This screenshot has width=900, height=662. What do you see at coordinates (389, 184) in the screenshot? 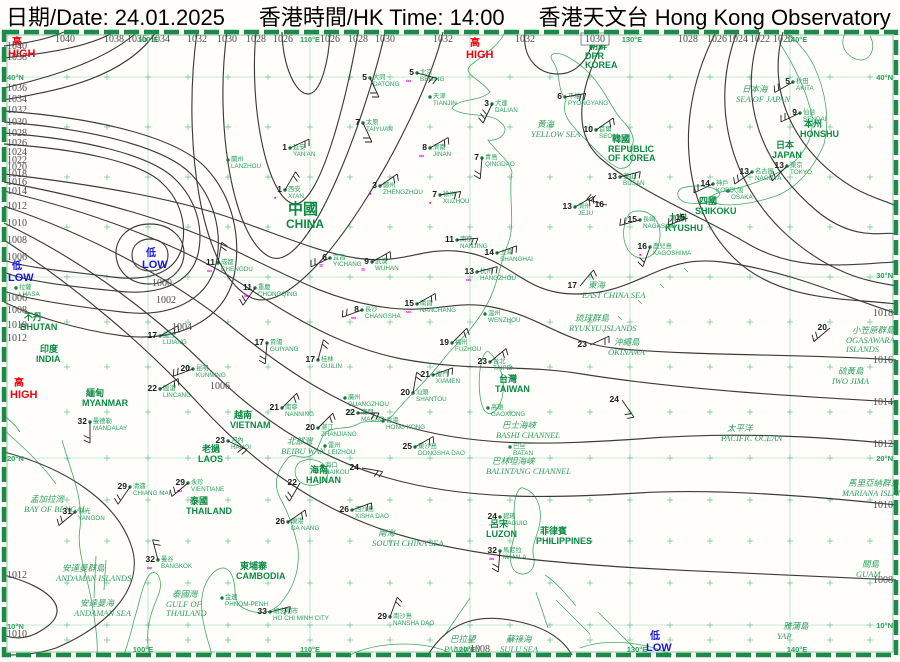
I see `svg-text: 鄭州` at bounding box center [389, 184].